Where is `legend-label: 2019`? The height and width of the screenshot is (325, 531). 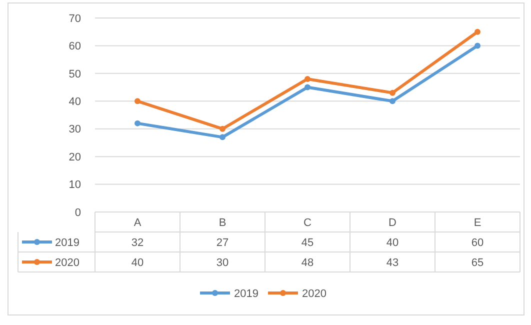
legend-label: 2019 is located at coordinates (67, 242).